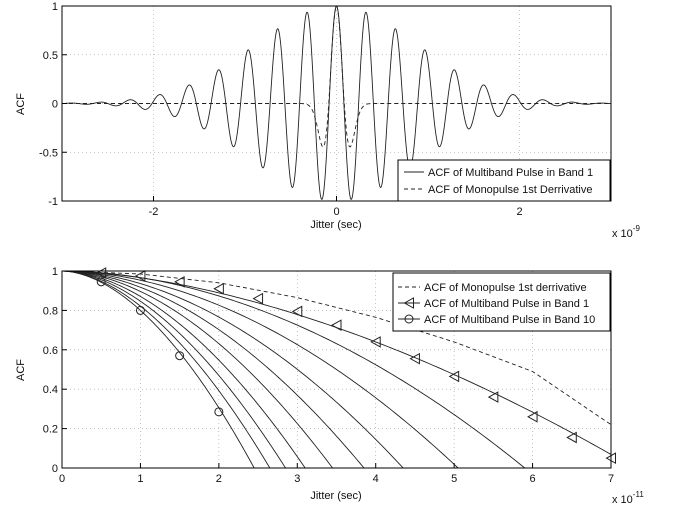 Image resolution: width=678 pixels, height=513 pixels. What do you see at coordinates (50, 390) in the screenshot?
I see `bottom-y-tick-label: 0.4` at bounding box center [50, 390].